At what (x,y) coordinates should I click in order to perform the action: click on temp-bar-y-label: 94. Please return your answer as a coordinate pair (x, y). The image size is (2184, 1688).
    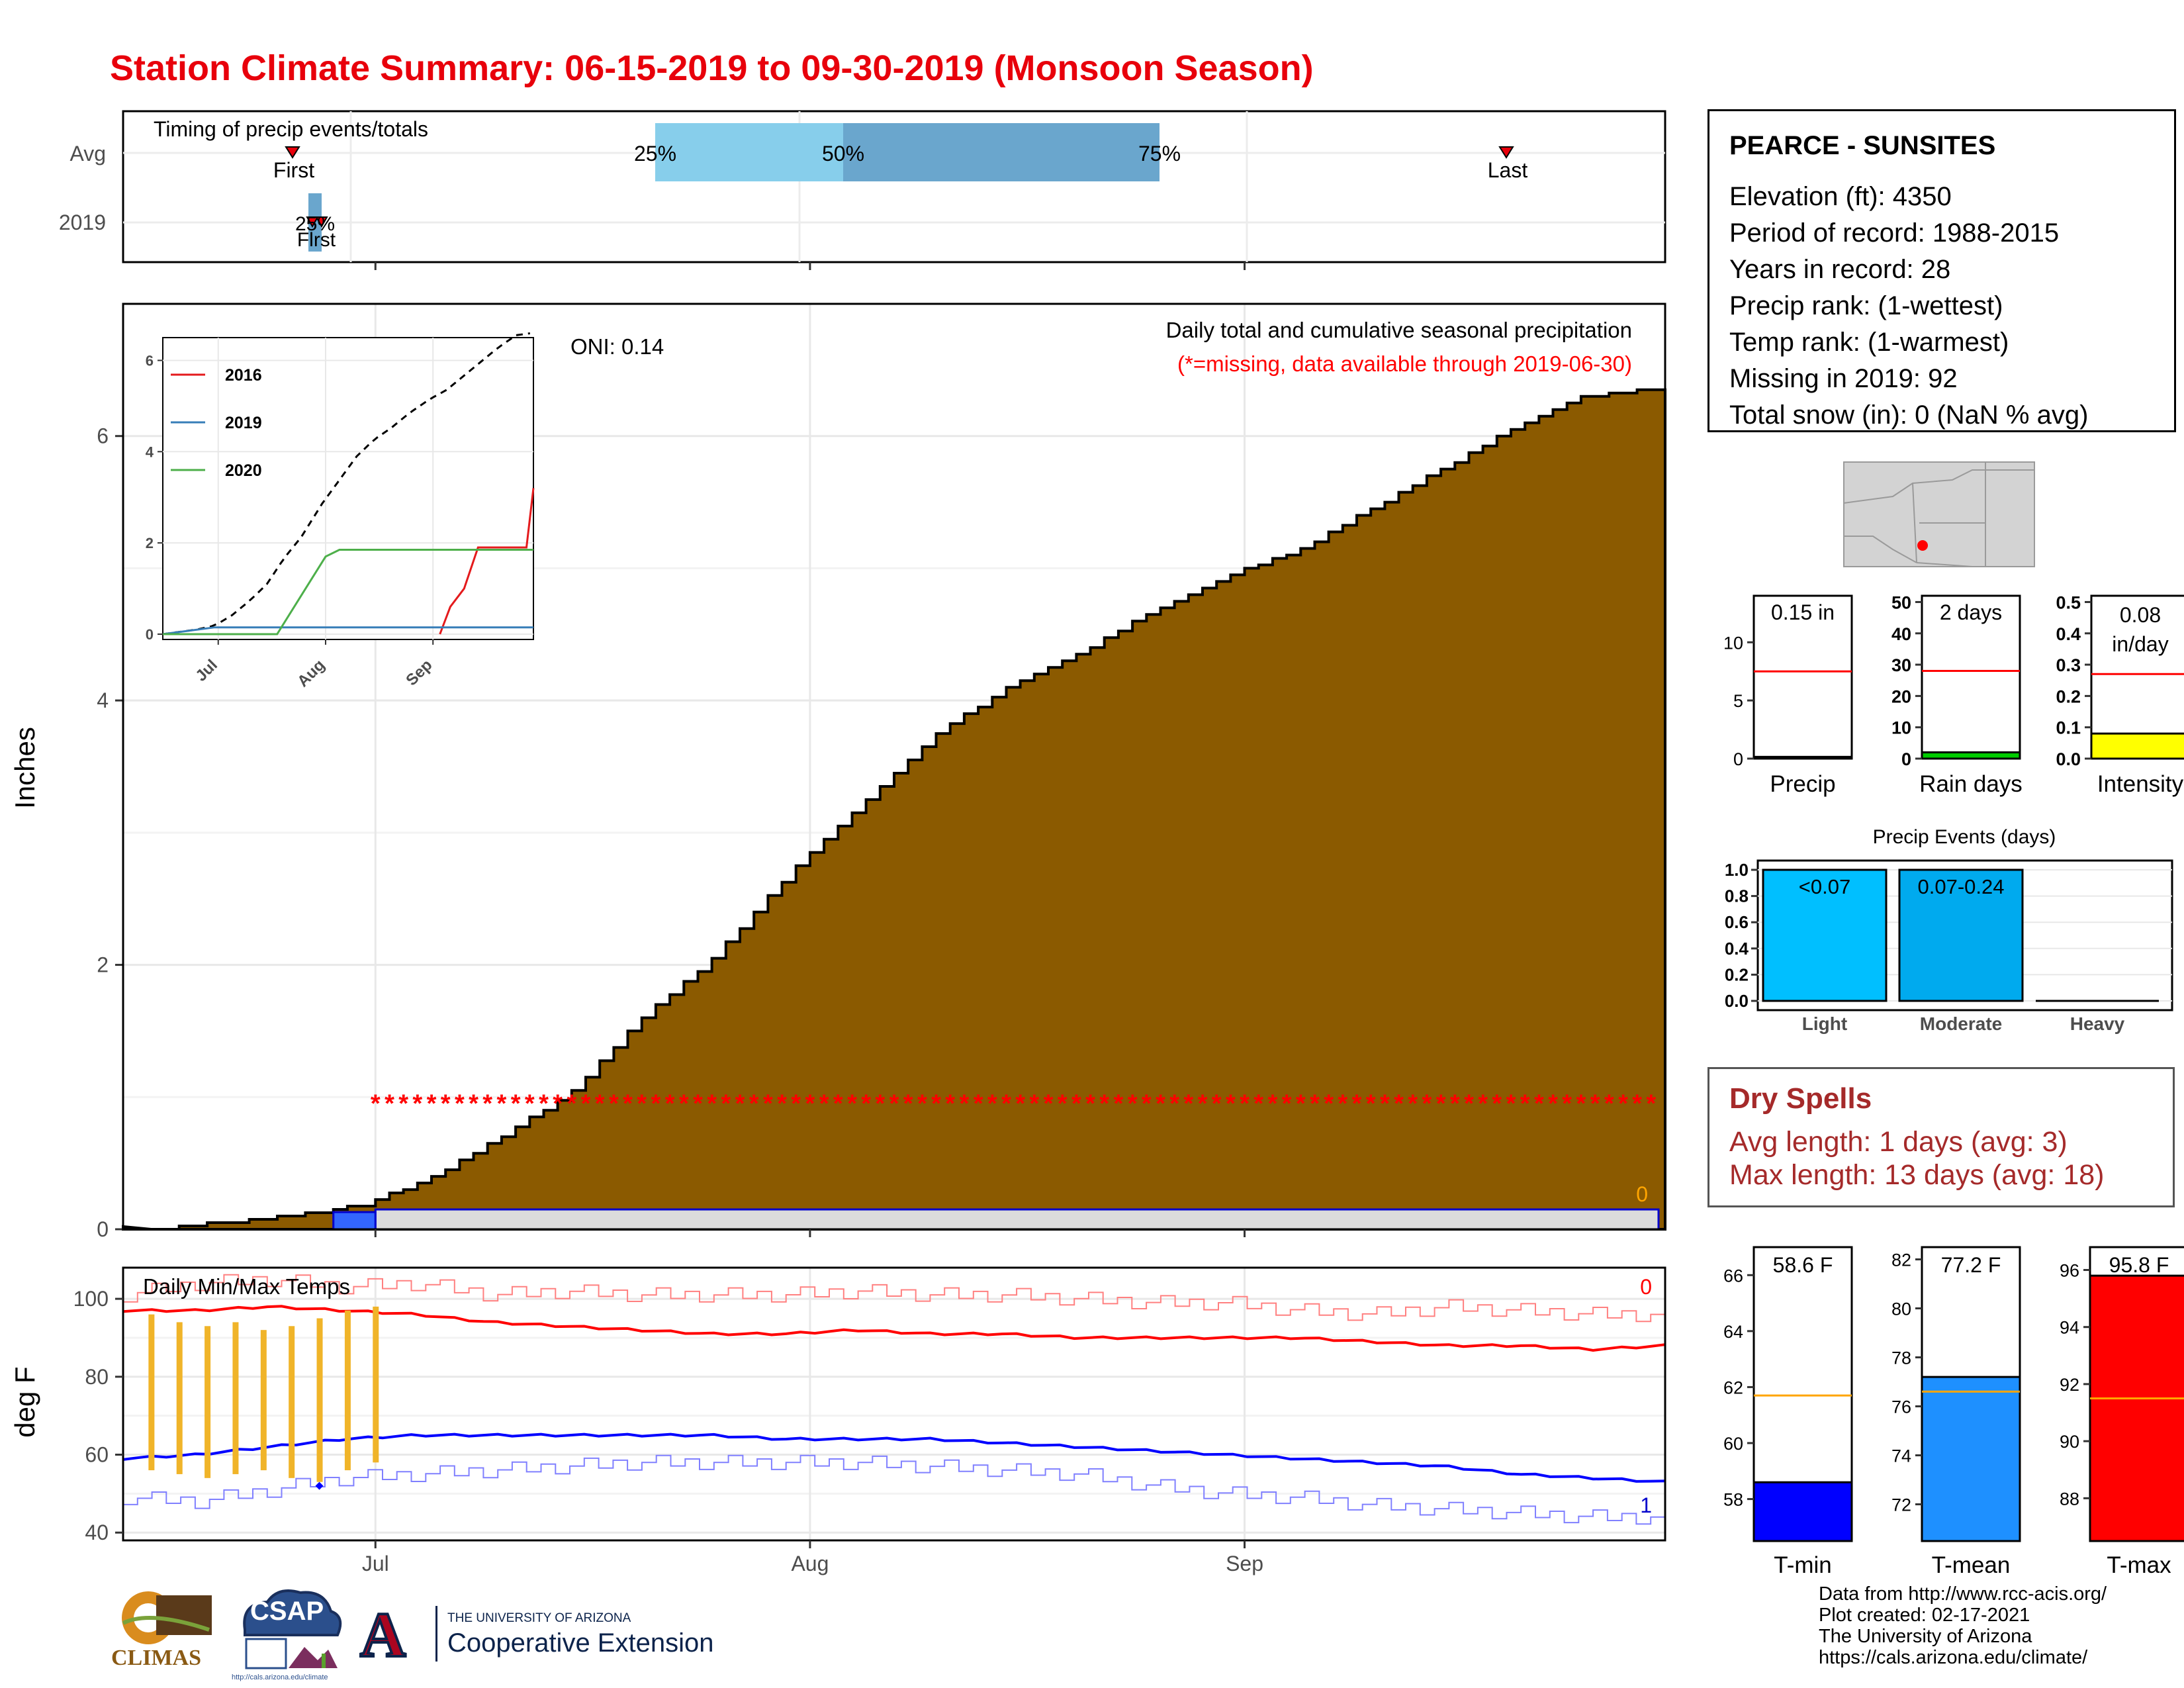
    Looking at the image, I should click on (2069, 1328).